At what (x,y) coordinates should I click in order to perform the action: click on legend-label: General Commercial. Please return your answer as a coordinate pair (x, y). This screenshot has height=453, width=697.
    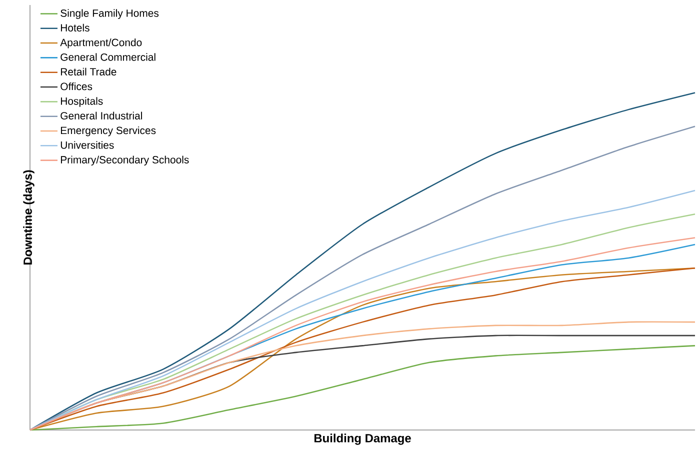
    Looking at the image, I should click on (108, 57).